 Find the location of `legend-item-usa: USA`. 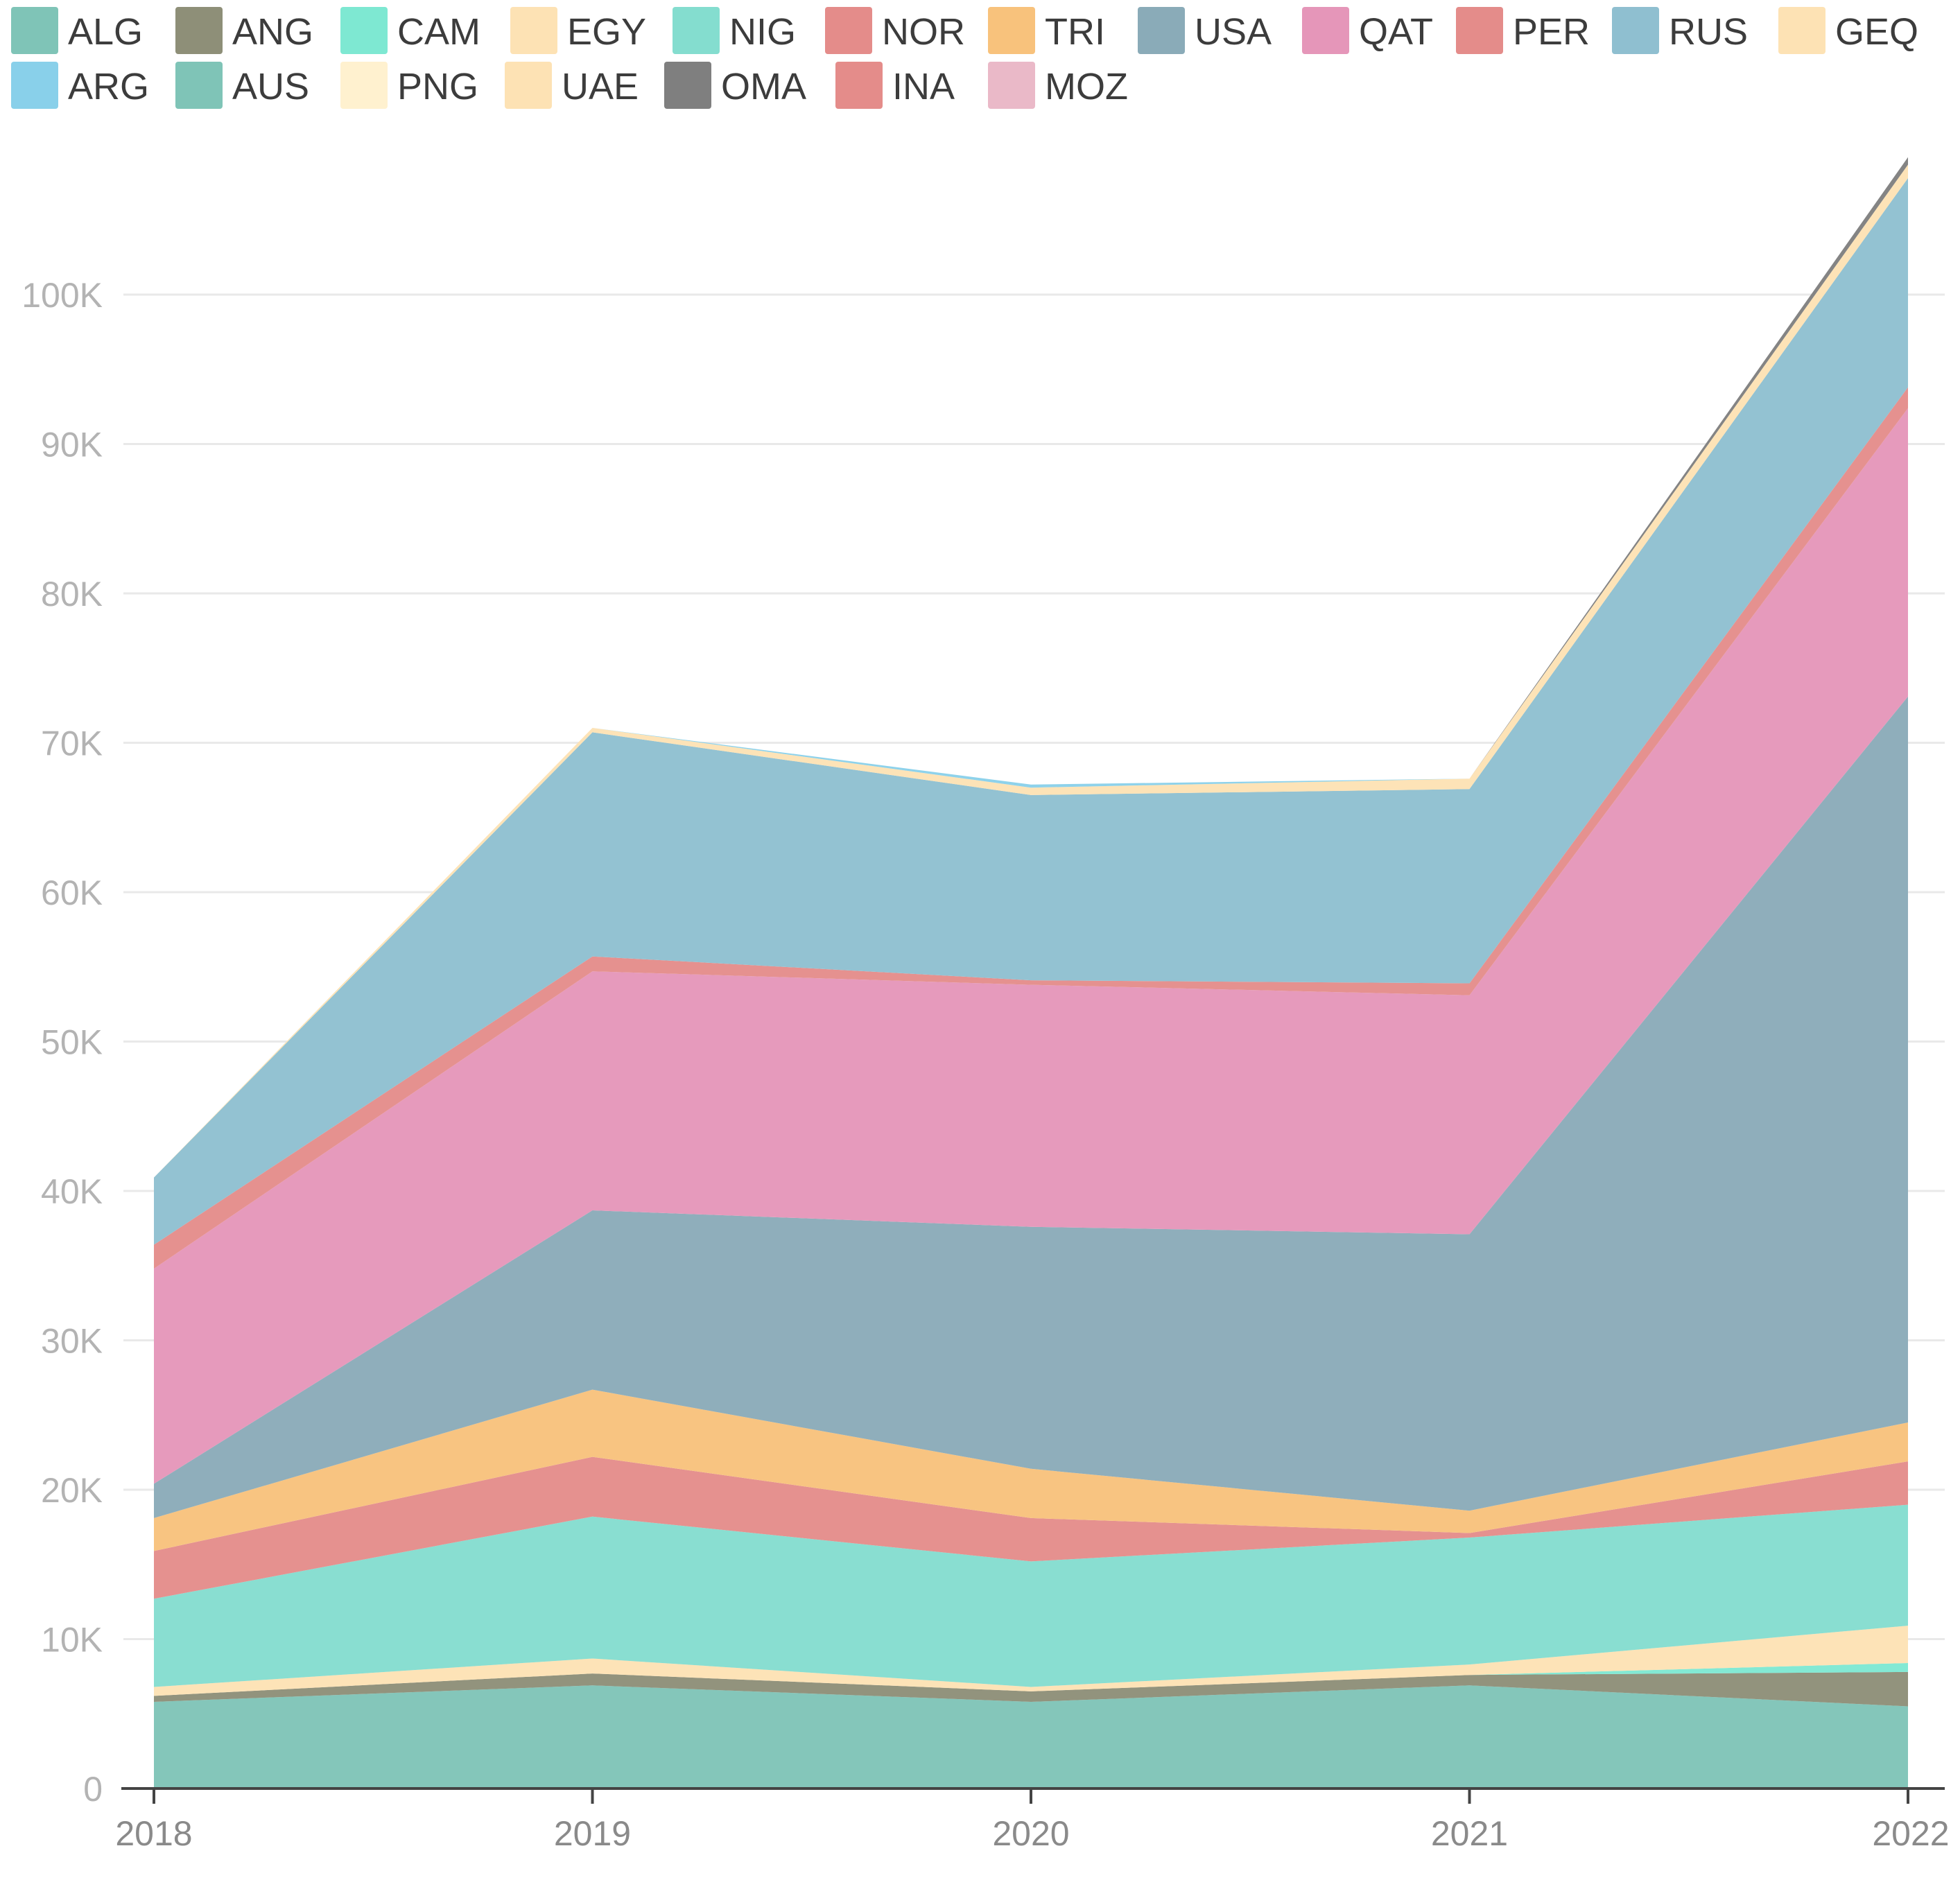

legend-item-usa: USA is located at coordinates (1205, 30).